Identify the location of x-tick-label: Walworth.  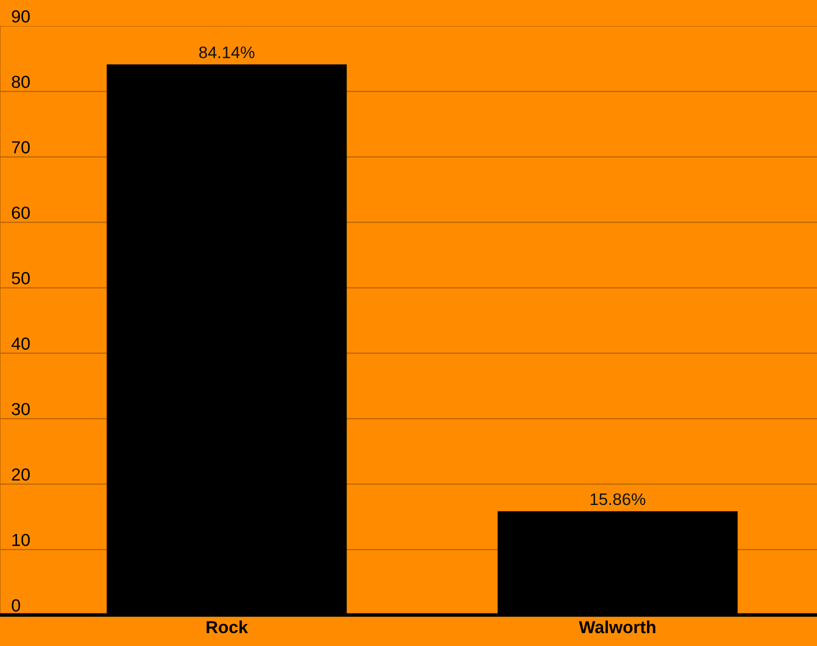
(617, 627).